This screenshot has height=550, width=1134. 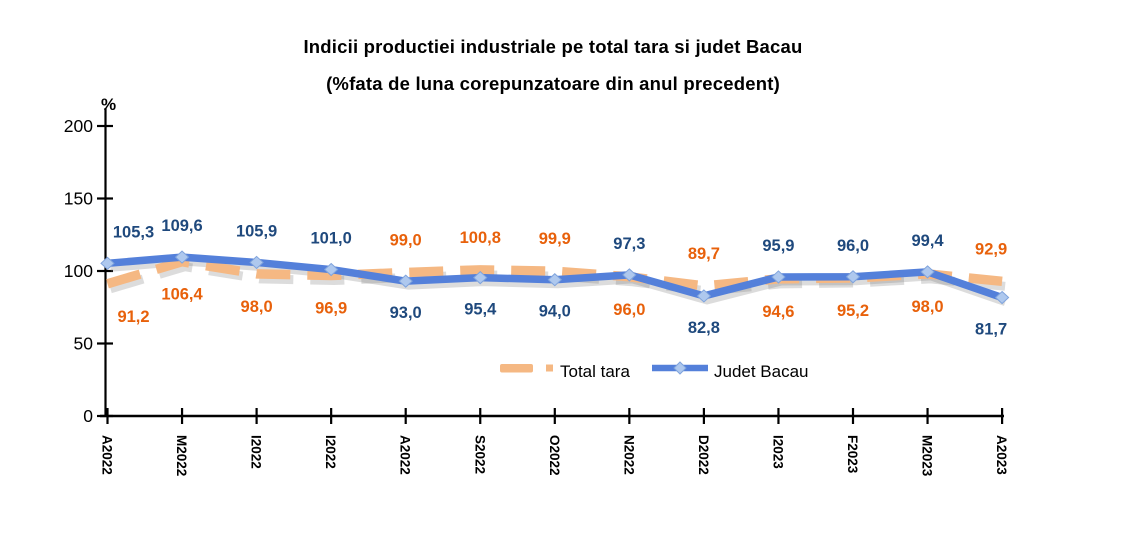 I want to click on data-label-total-tara: 94,6, so click(x=778, y=312).